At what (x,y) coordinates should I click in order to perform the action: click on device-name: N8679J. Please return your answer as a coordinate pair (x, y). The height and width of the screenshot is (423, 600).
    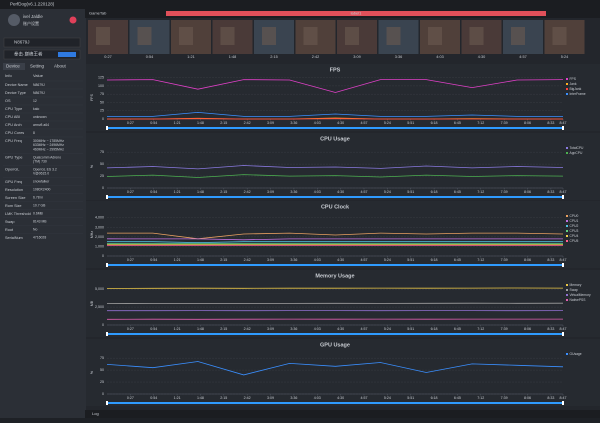
    Looking at the image, I should click on (22, 42).